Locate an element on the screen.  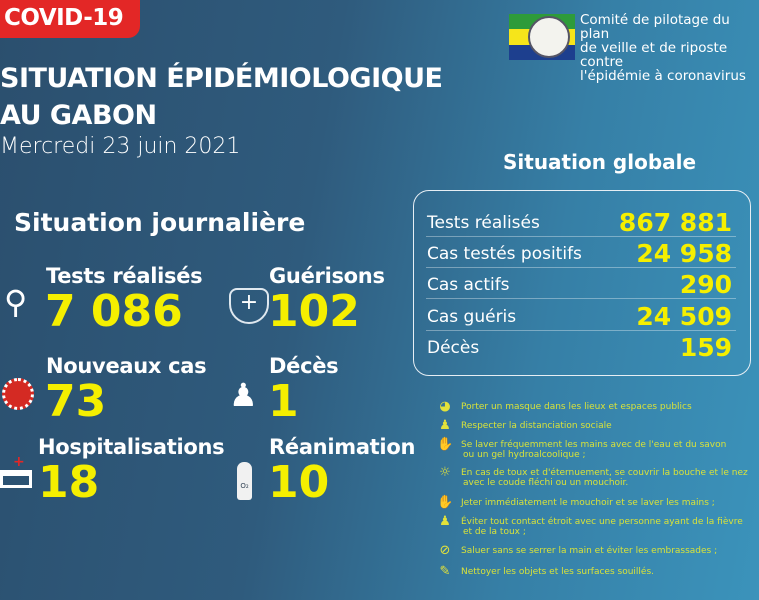
cough-icon: ☼ is located at coordinates (445, 472).